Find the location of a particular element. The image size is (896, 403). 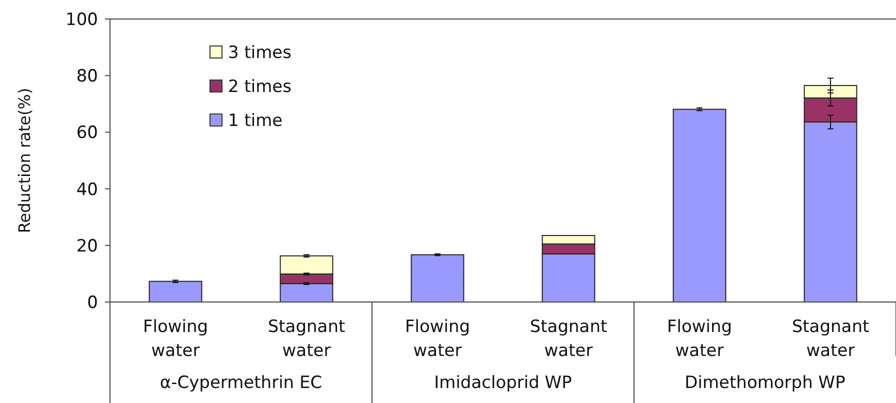

y-tick-label: 40 is located at coordinates (87, 190).